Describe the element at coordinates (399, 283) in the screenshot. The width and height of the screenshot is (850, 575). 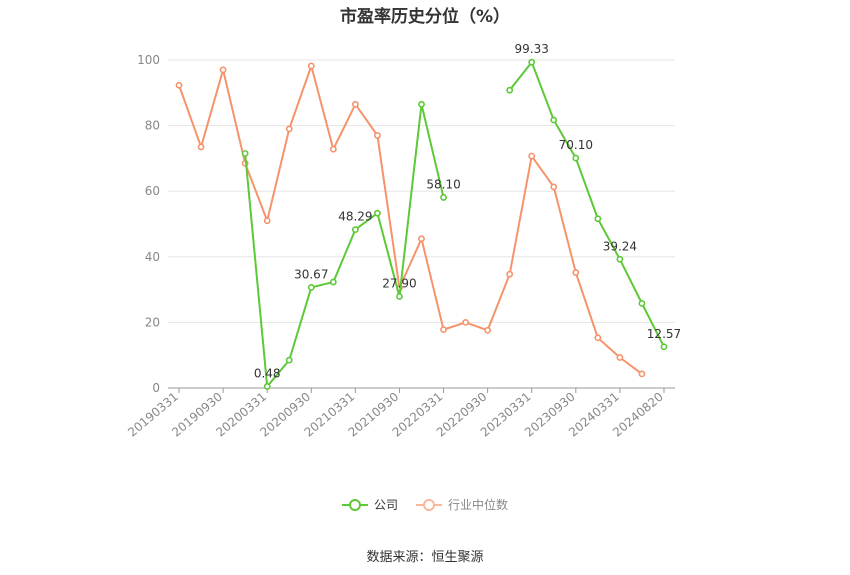
I see `data-label: 27.90` at that location.